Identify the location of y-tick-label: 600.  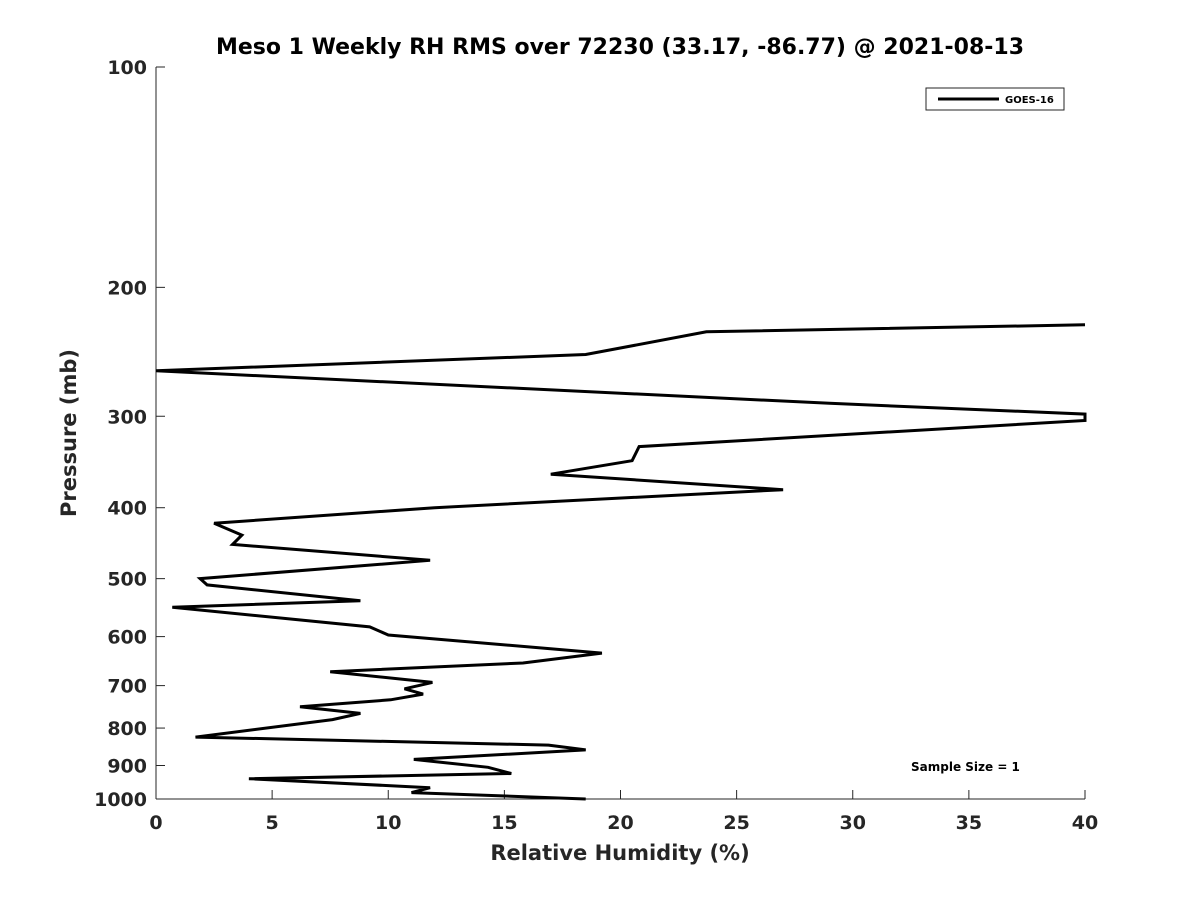
(127, 638).